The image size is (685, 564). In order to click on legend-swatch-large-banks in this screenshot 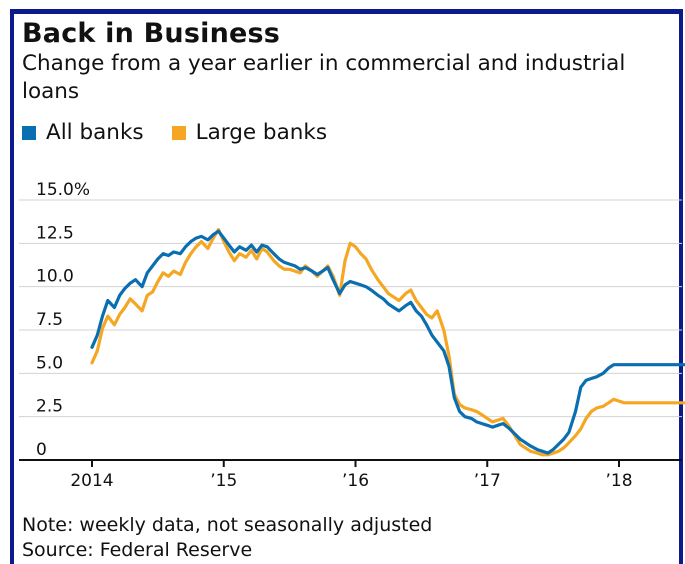, I will do `click(178, 132)`.